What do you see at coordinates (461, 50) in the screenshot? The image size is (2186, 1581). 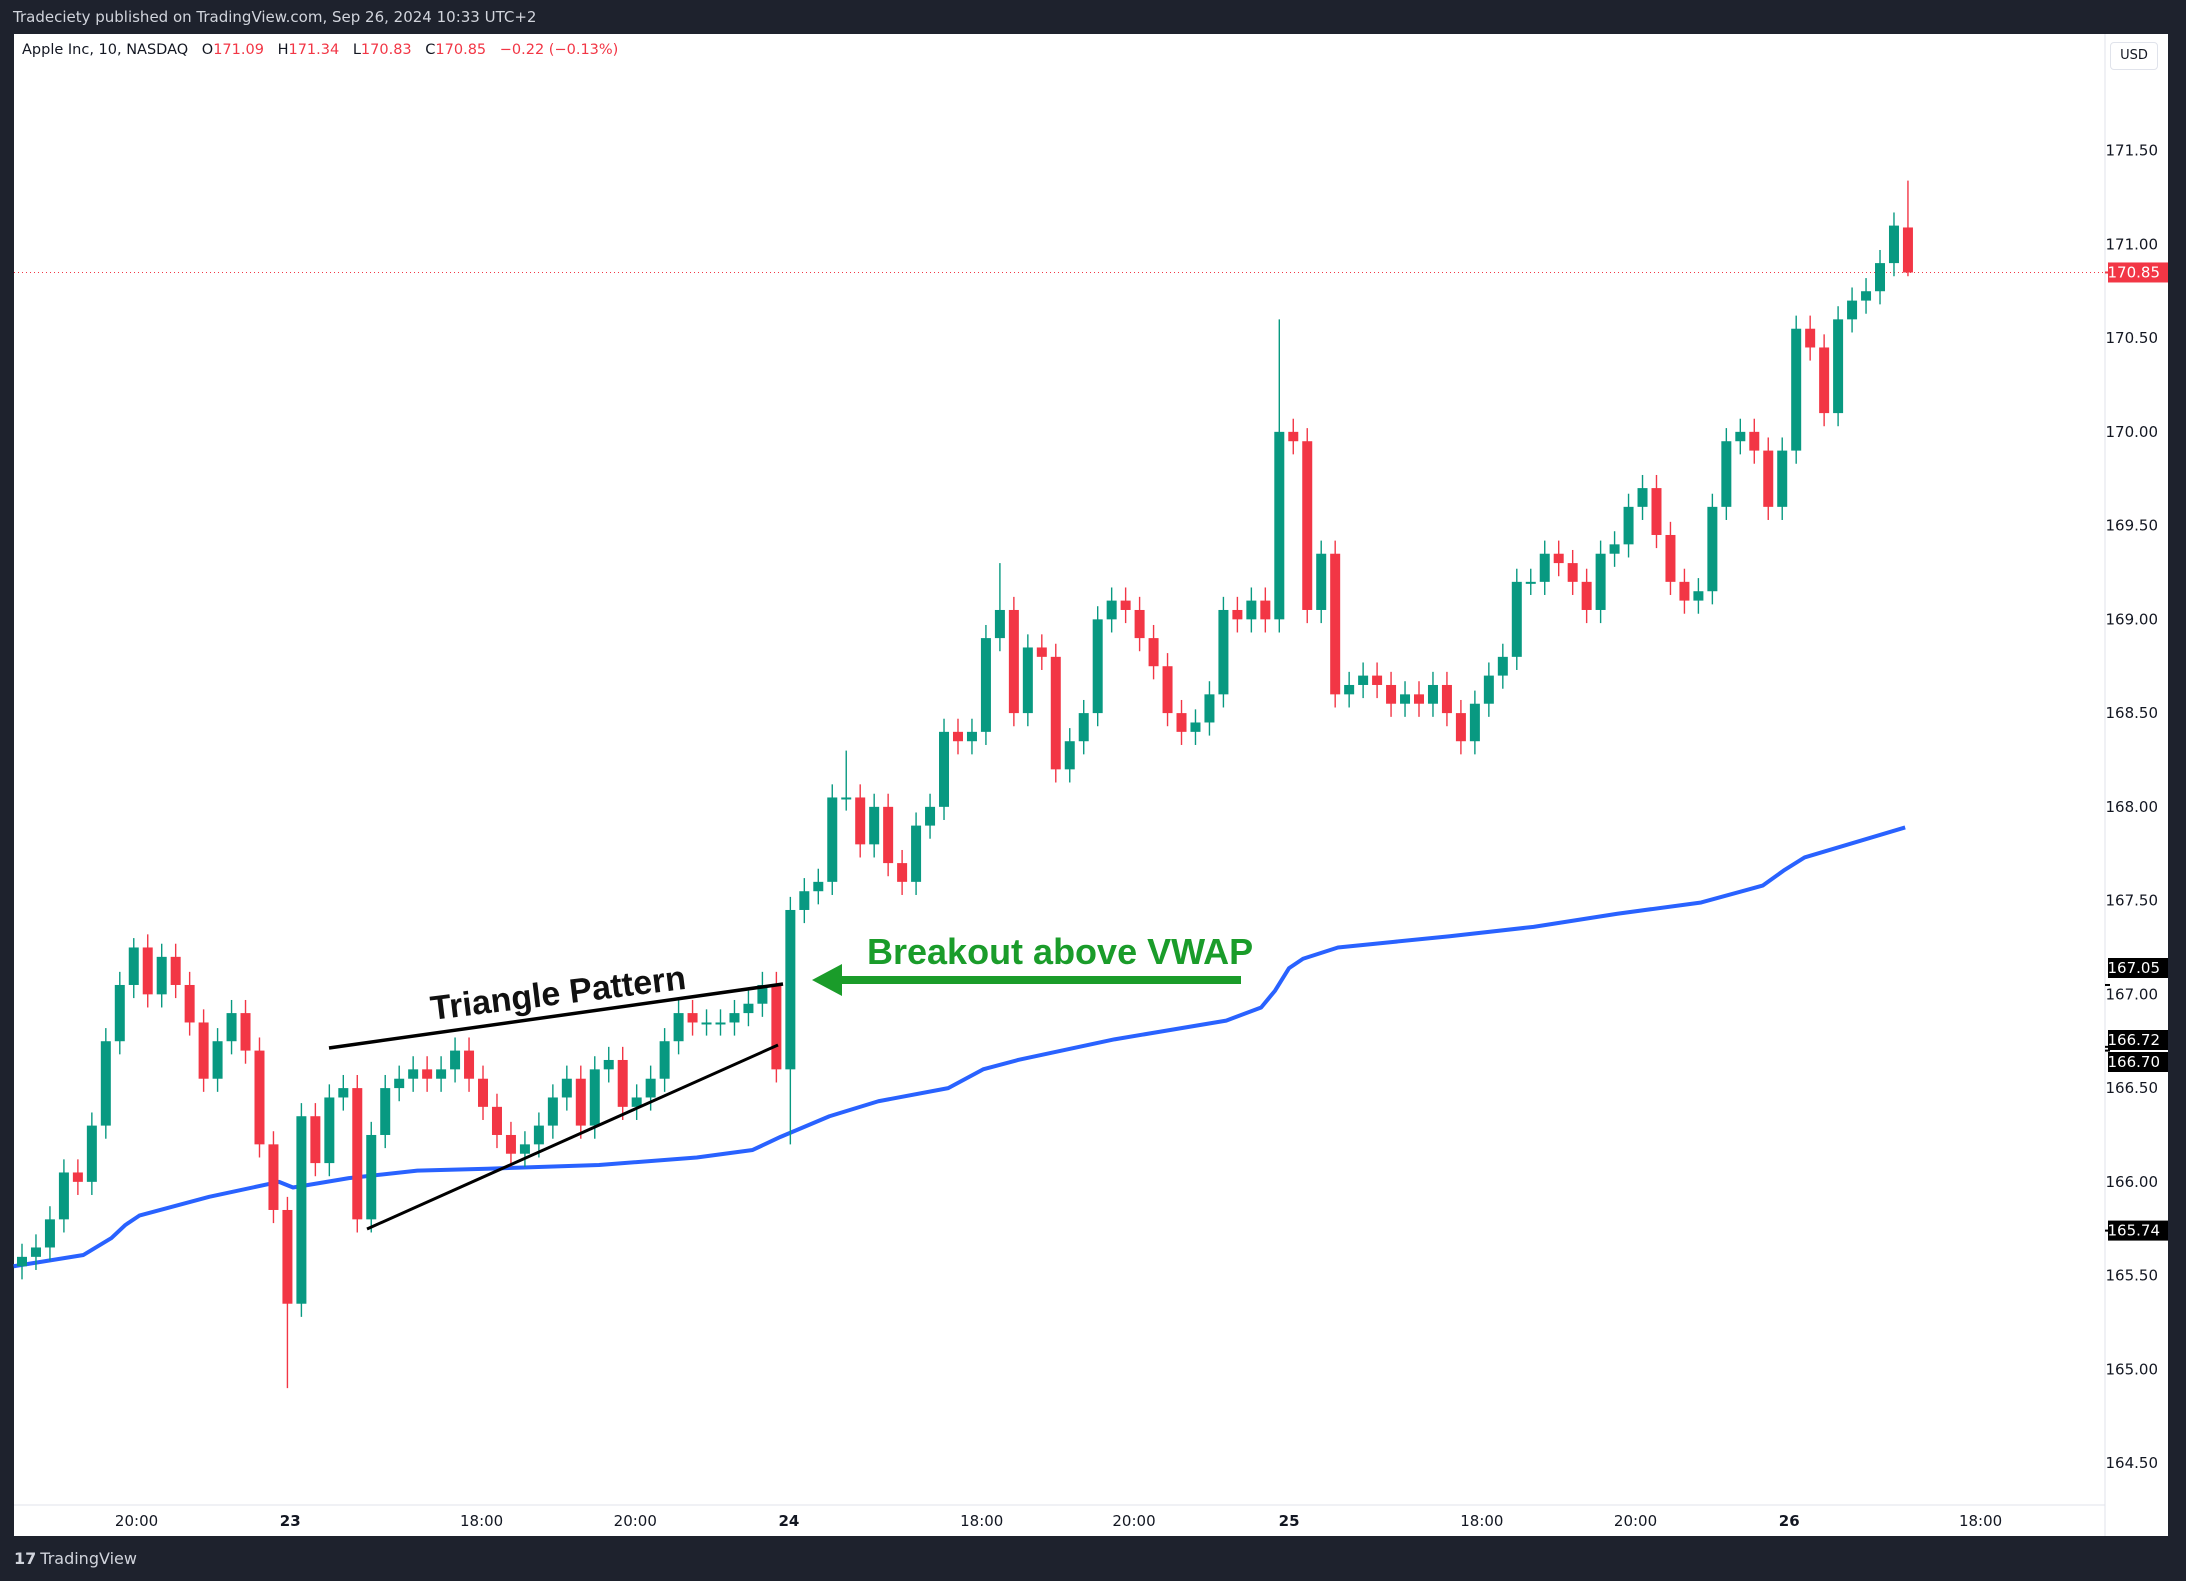 I see `close-value: 170.85` at bounding box center [461, 50].